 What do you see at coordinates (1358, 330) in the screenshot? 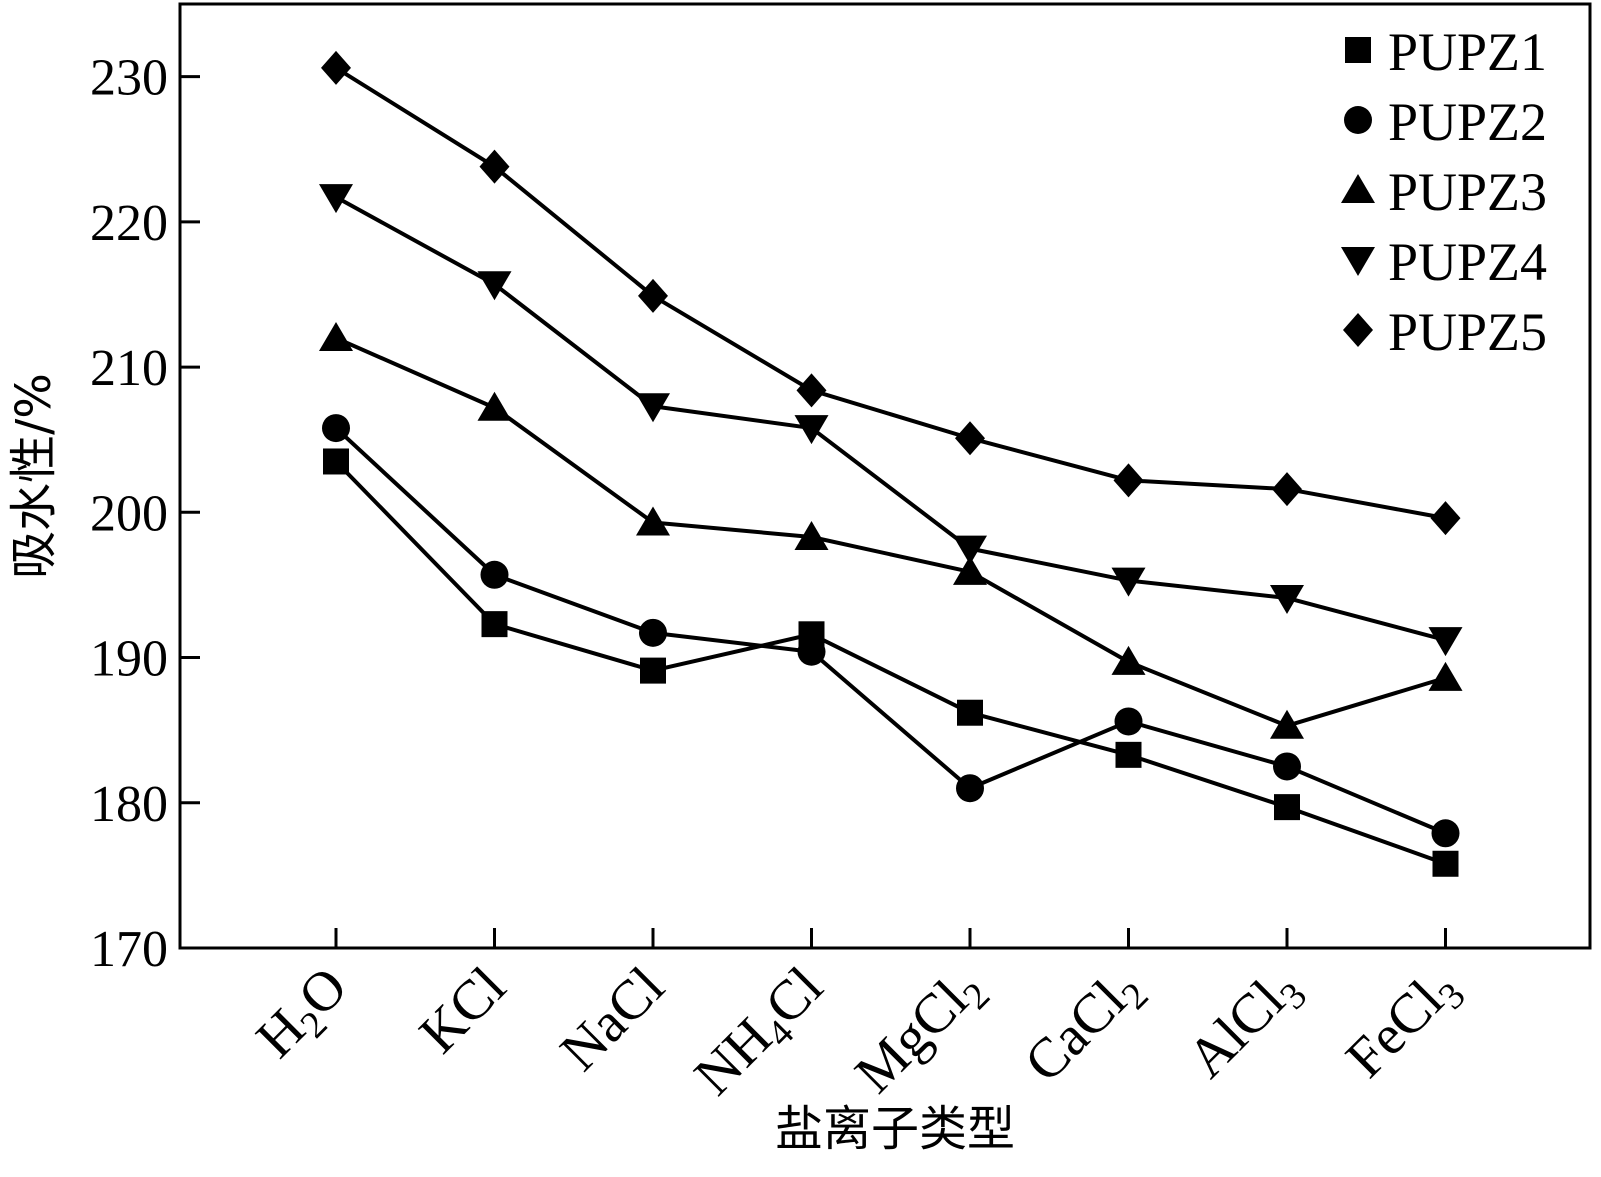
I see `legend-marker-pupz5` at bounding box center [1358, 330].